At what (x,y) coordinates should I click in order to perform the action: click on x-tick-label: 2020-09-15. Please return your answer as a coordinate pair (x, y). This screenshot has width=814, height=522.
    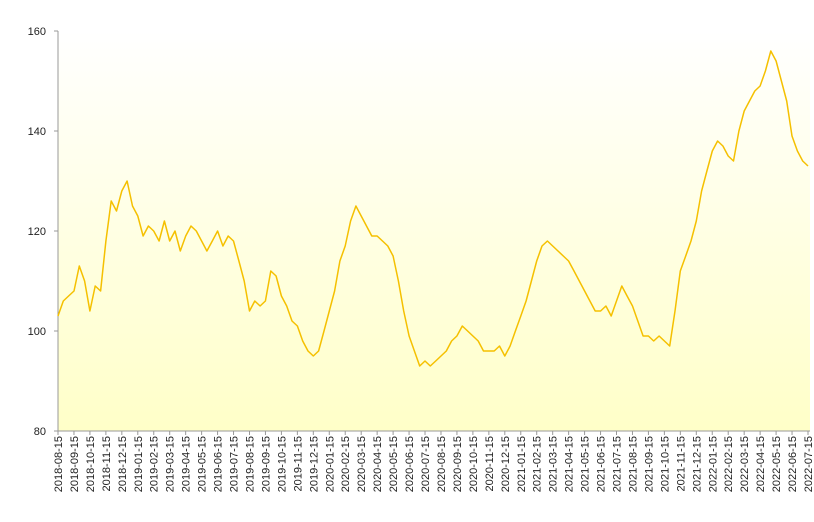
    Looking at the image, I should click on (458, 464).